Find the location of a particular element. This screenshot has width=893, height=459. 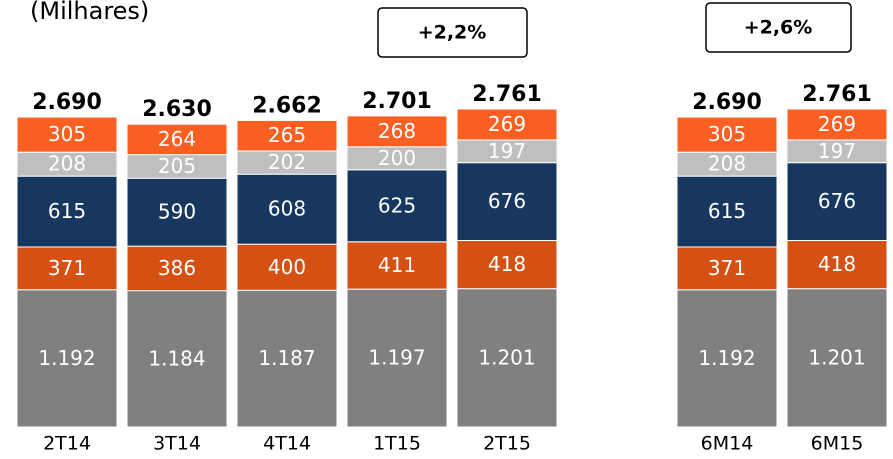

x-tick-label: 2T15 is located at coordinates (507, 444).